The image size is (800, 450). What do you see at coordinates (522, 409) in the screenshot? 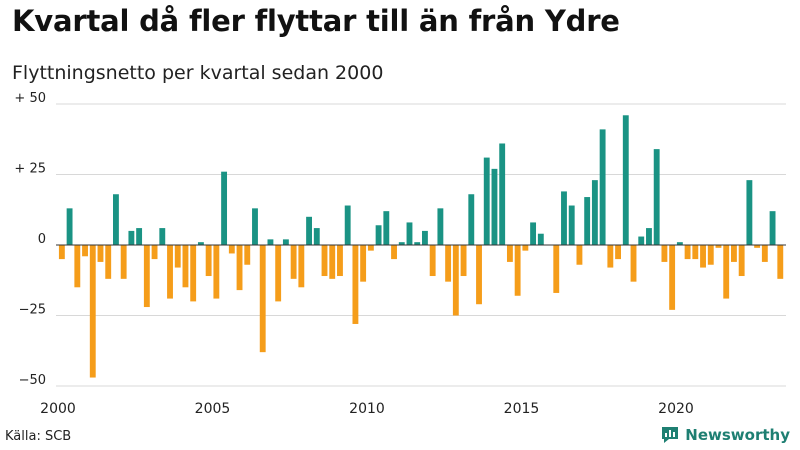
I see `x-tick-label: 2015` at bounding box center [522, 409].